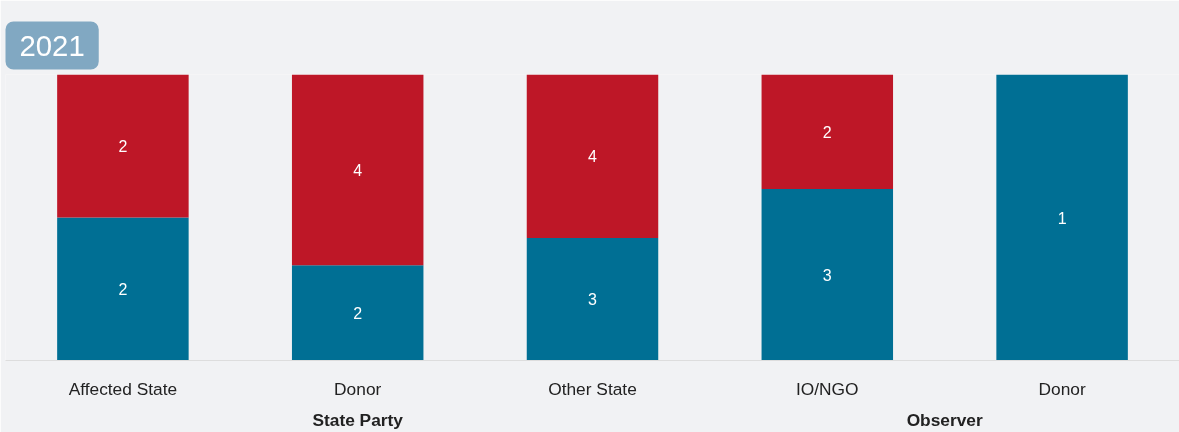 This screenshot has height=432, width=1179. What do you see at coordinates (52, 45) in the screenshot?
I see `chart-title: 2021` at bounding box center [52, 45].